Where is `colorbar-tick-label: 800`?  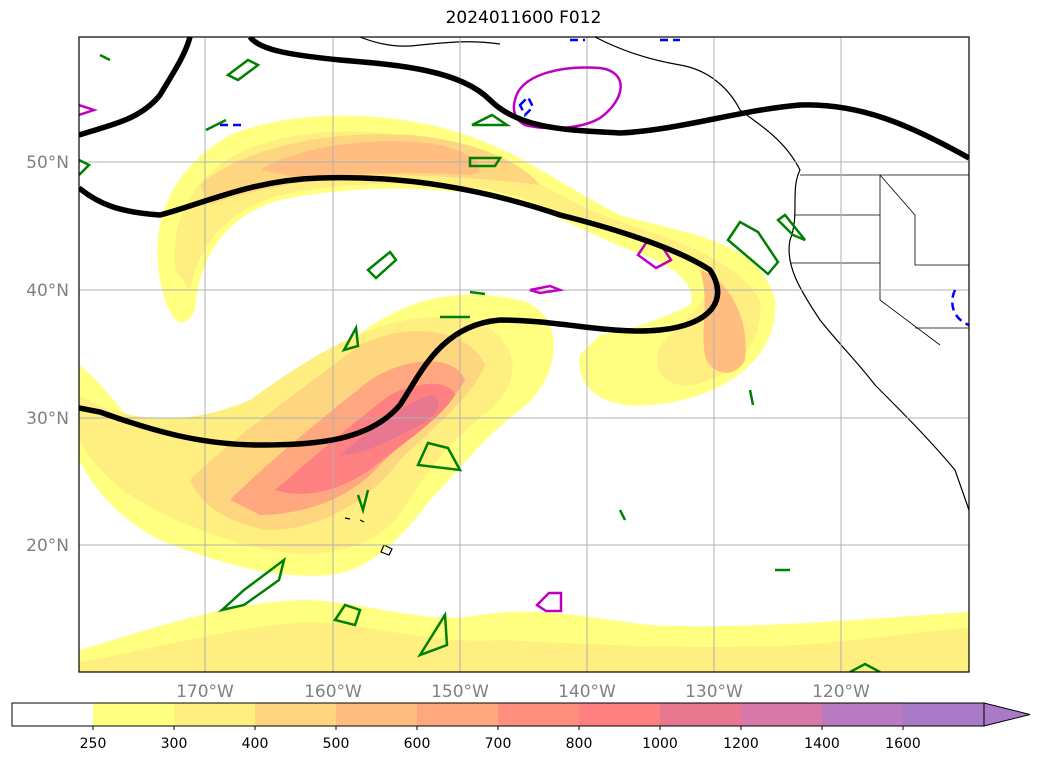 colorbar-tick-label: 800 is located at coordinates (579, 744).